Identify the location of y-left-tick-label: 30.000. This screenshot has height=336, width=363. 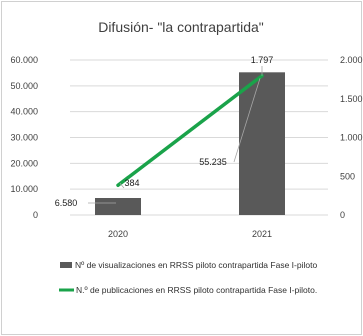
(24, 138).